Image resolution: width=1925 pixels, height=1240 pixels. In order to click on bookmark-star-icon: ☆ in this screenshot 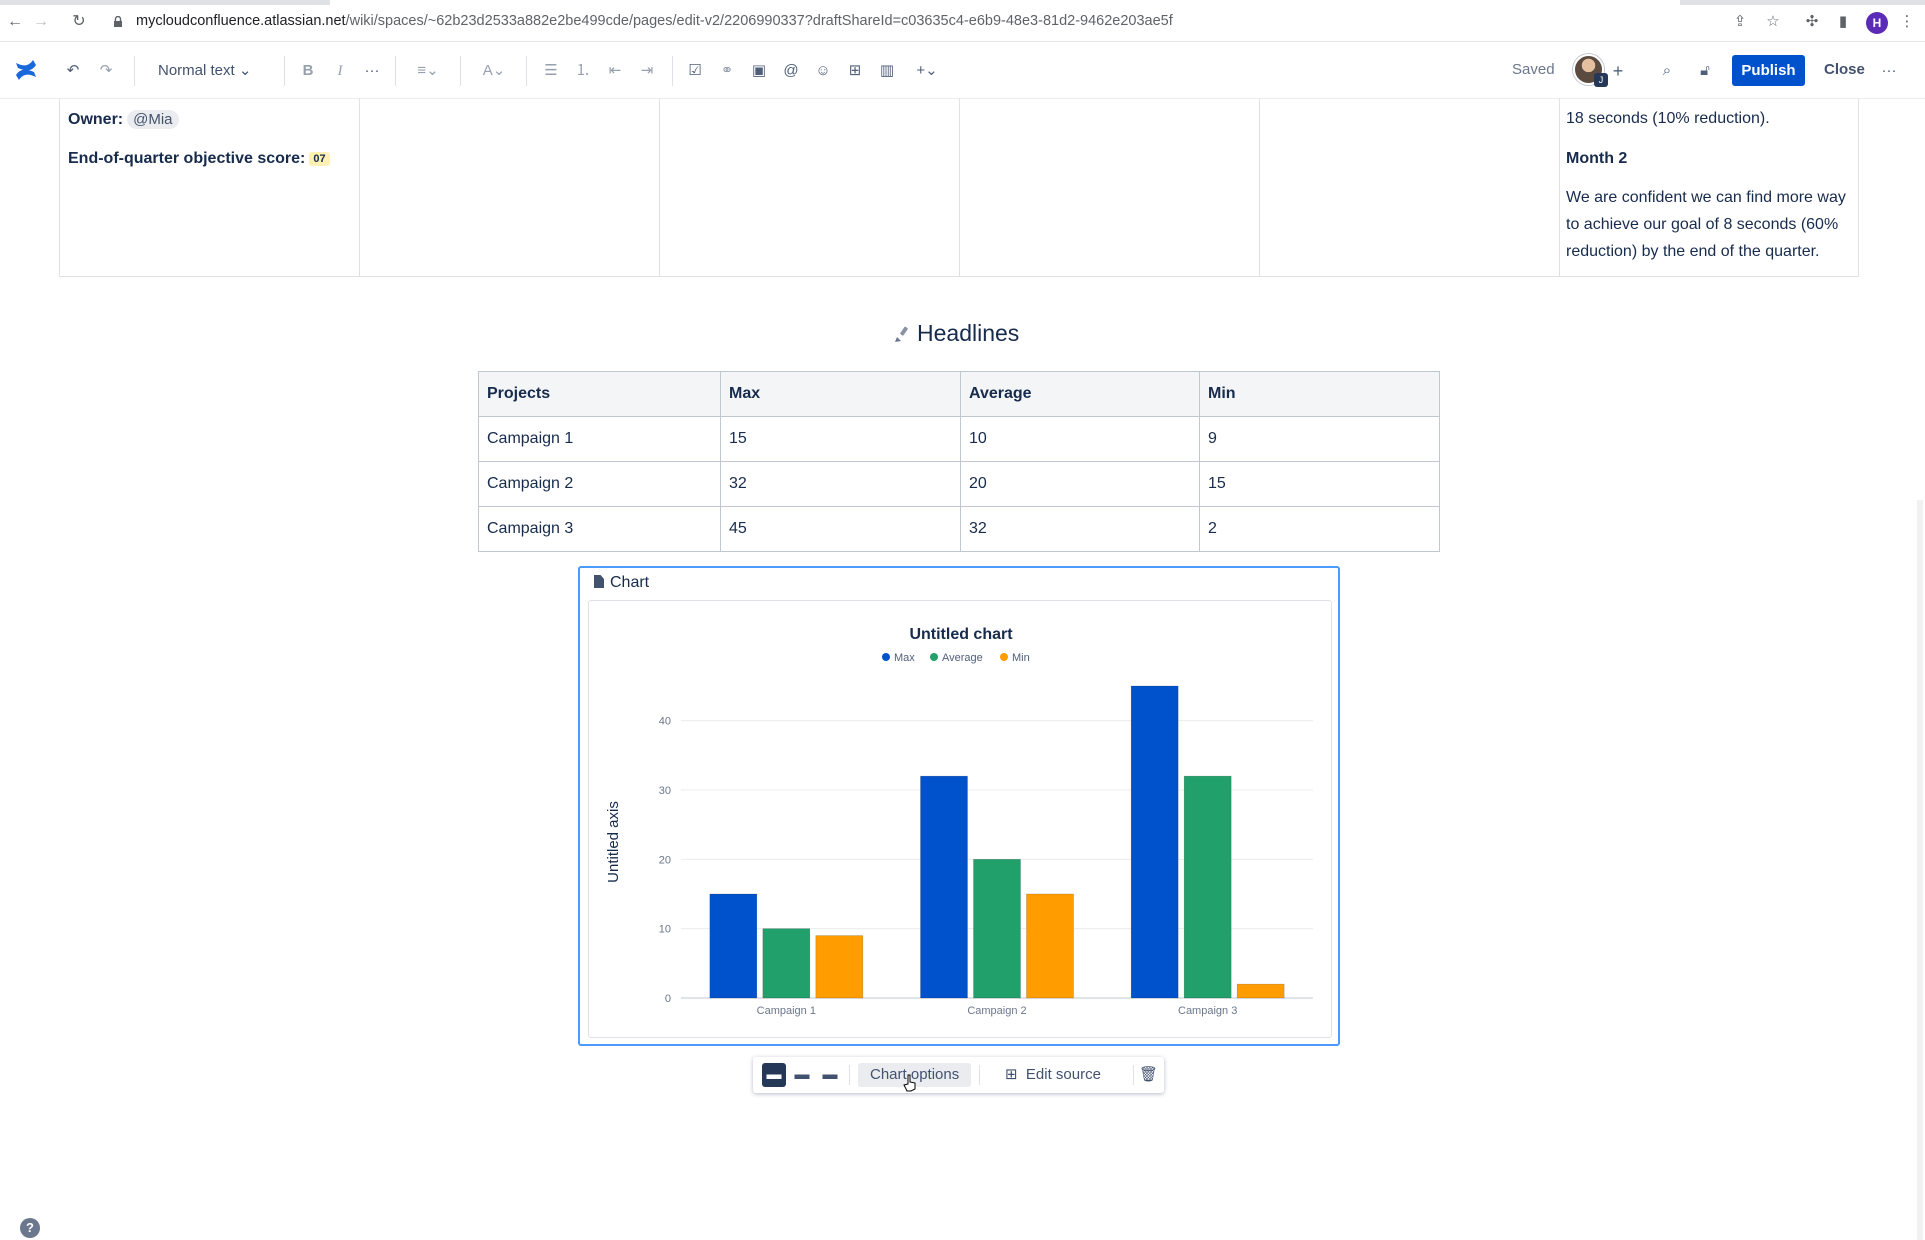, I will do `click(1773, 21)`.